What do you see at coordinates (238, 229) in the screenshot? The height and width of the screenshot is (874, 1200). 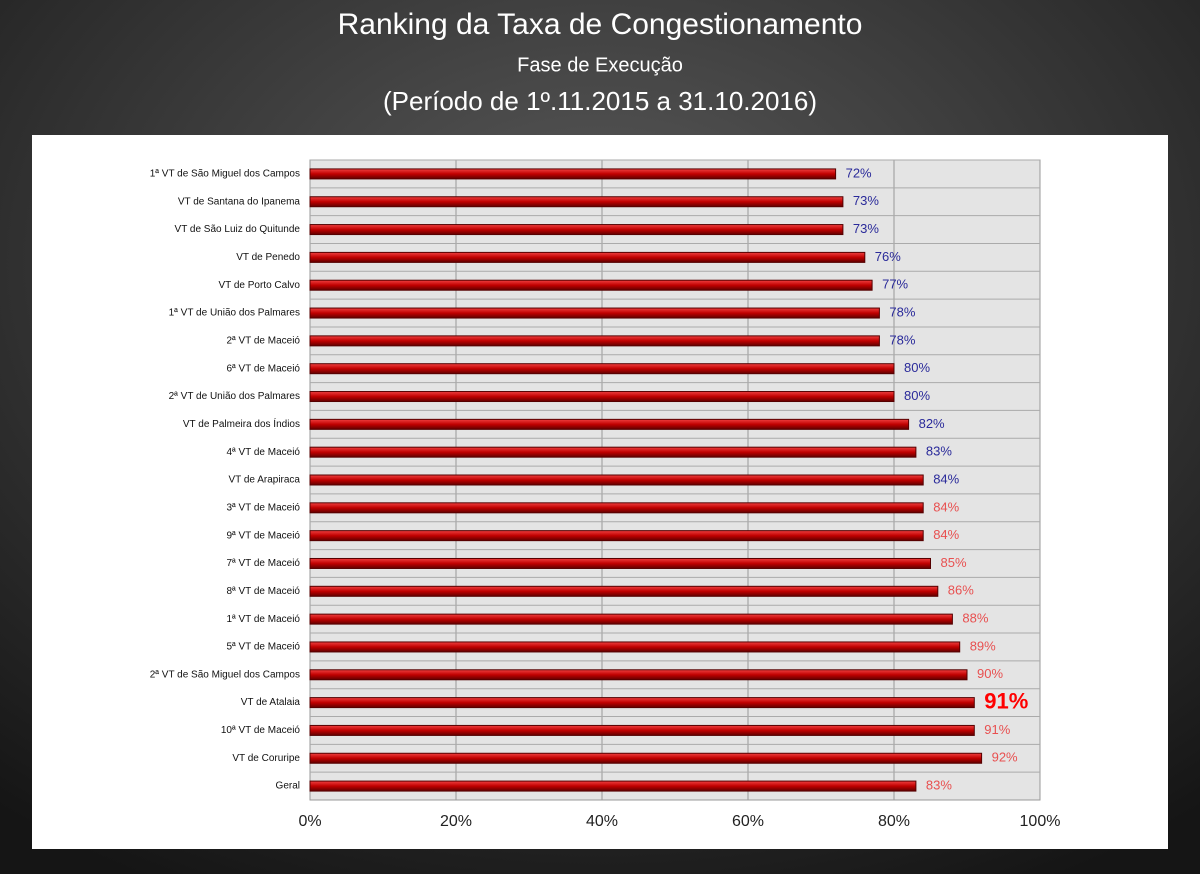 I see `y-tick-label: VT de São Luiz do Quitunde` at bounding box center [238, 229].